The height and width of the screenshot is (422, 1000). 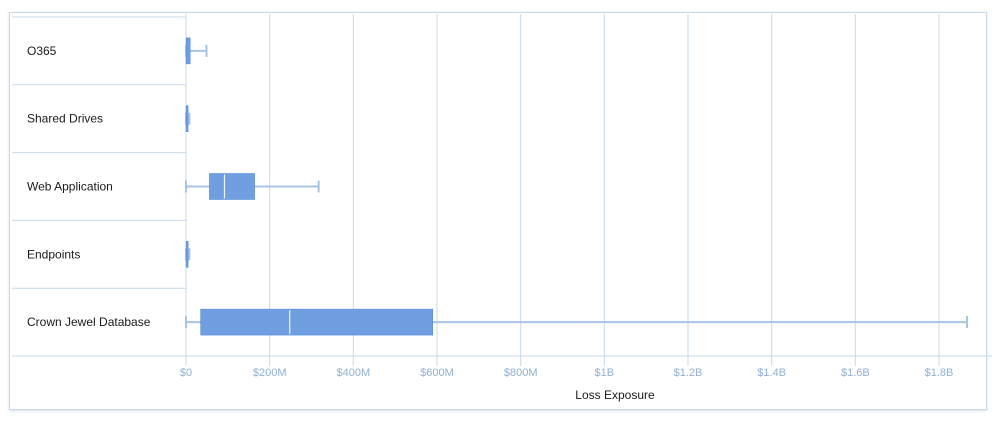 What do you see at coordinates (688, 373) in the screenshot?
I see `x-tick-label: $1.2B` at bounding box center [688, 373].